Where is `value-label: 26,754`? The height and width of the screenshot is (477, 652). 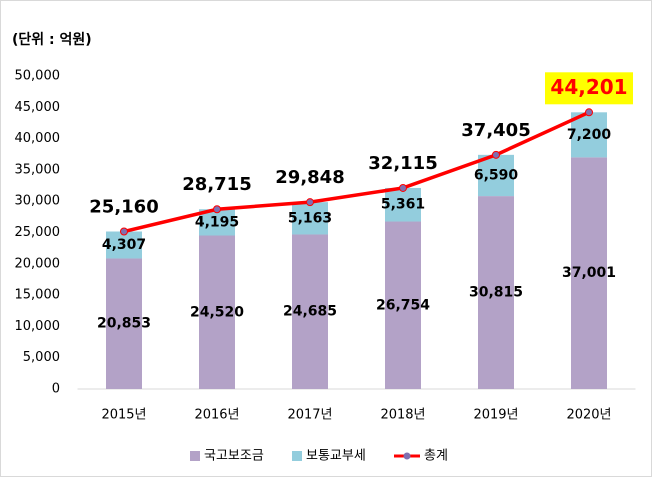 value-label: 26,754 is located at coordinates (403, 305).